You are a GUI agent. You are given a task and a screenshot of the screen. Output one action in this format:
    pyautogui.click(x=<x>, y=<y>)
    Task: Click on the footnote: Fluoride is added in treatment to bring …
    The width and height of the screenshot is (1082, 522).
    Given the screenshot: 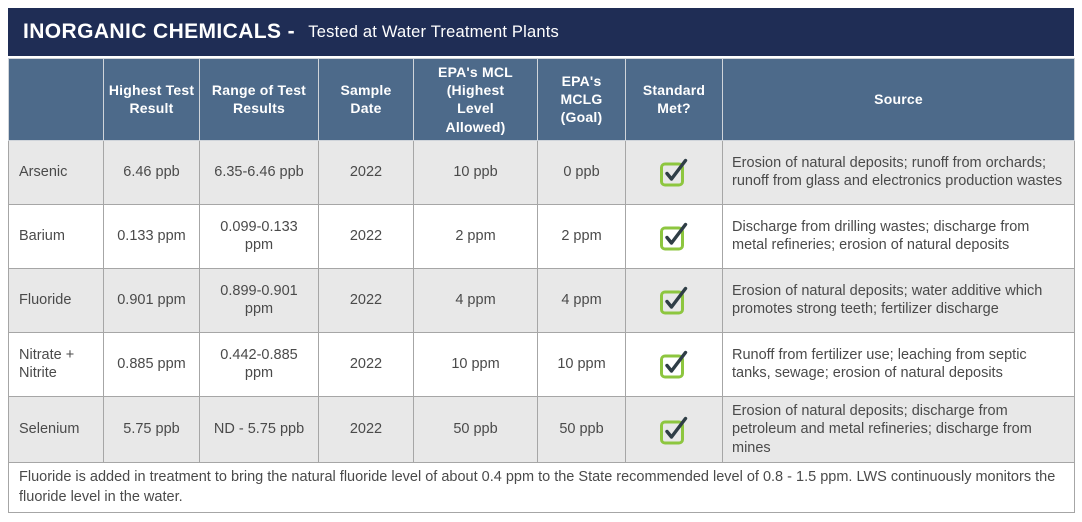 What is the action you would take?
    pyautogui.click(x=541, y=487)
    